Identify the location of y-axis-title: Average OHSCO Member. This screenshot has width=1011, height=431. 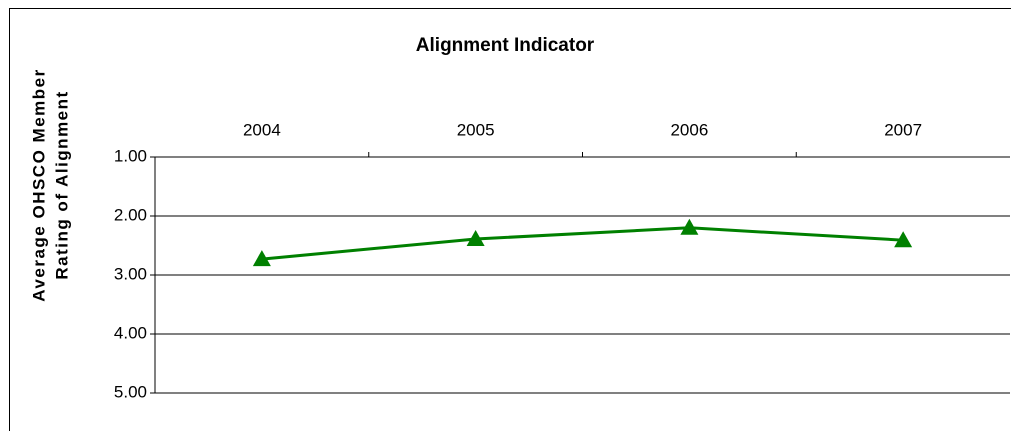
(38, 184).